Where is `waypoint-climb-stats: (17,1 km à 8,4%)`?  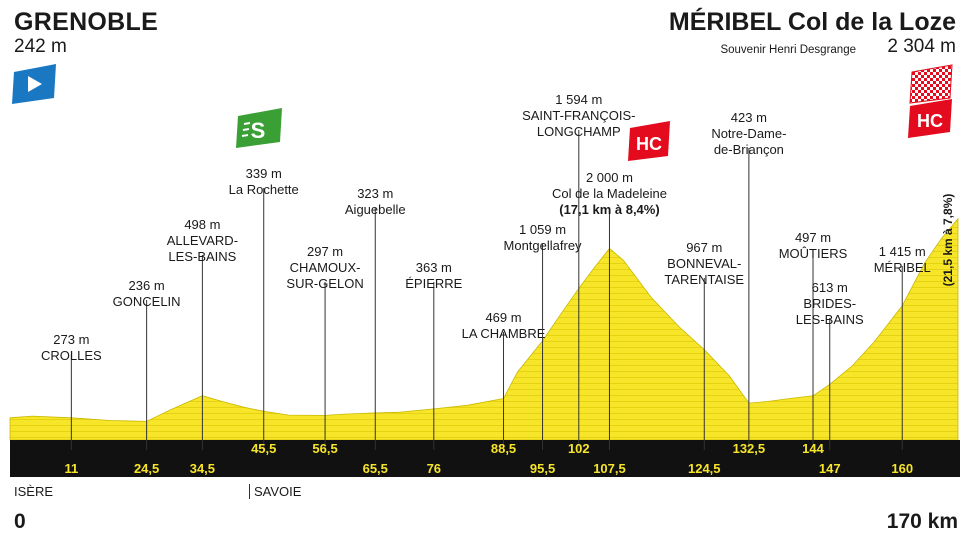
waypoint-climb-stats: (17,1 km à 8,4%) is located at coordinates (609, 209).